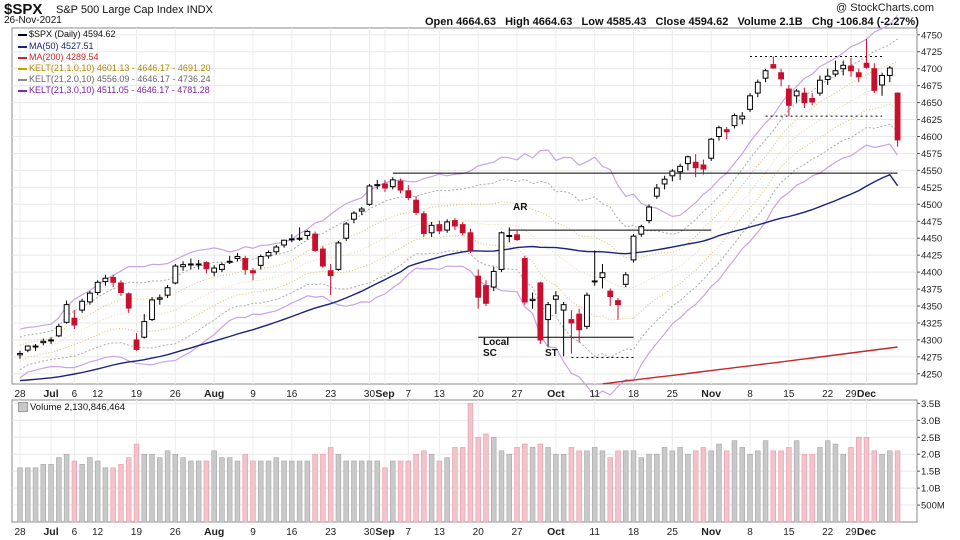 Image resolution: width=960 pixels, height=540 pixels. Describe the element at coordinates (551, 353) in the screenshot. I see `annotation-st: ST` at that location.